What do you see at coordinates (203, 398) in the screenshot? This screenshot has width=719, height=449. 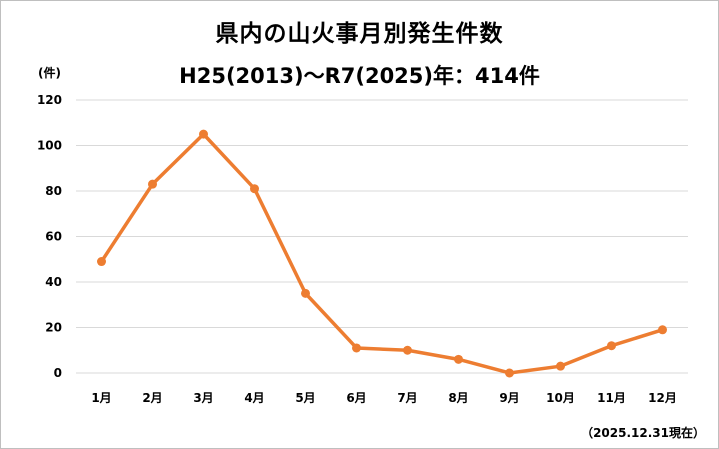 I see `x-tick-label: 3月` at bounding box center [203, 398].